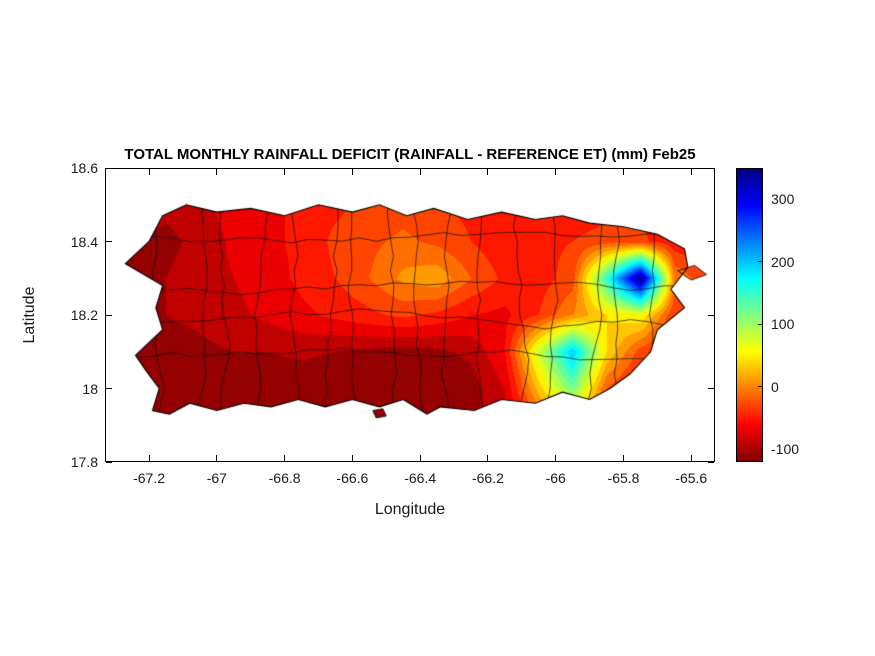  What do you see at coordinates (420, 478) in the screenshot?
I see `x-tick-label: -66.4` at bounding box center [420, 478].